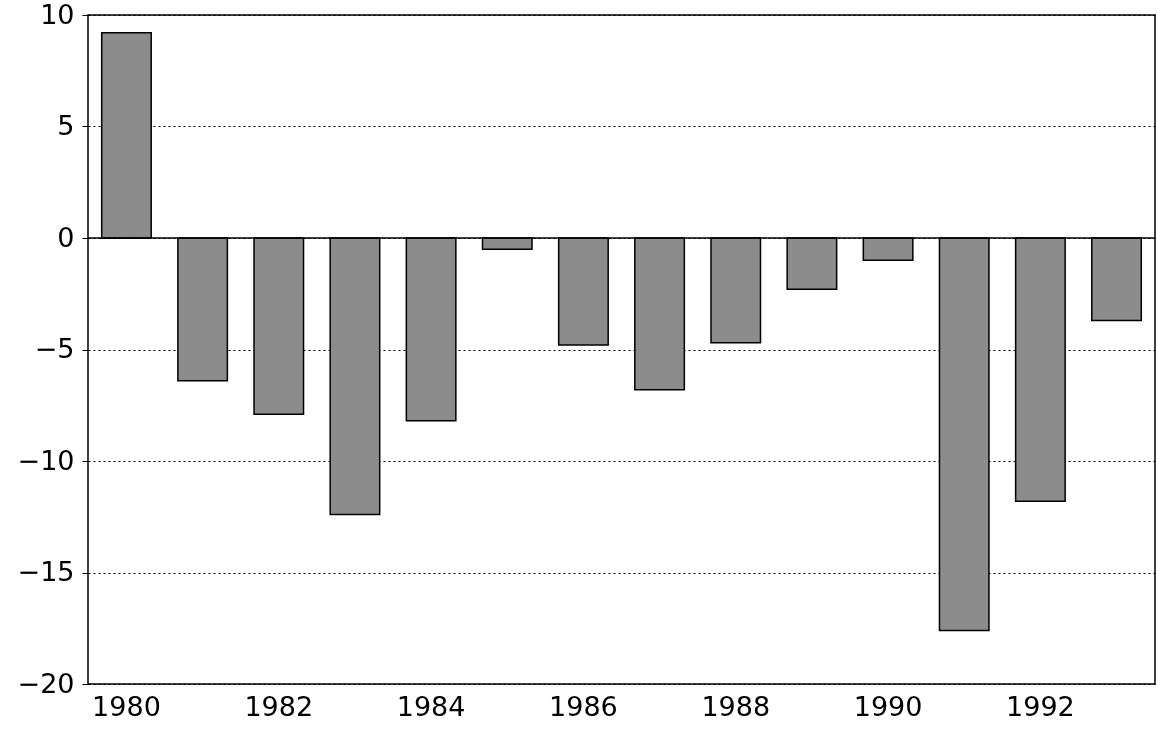 This screenshot has height=739, width=1157. I want to click on x-tick-label: 1986, so click(583, 706).